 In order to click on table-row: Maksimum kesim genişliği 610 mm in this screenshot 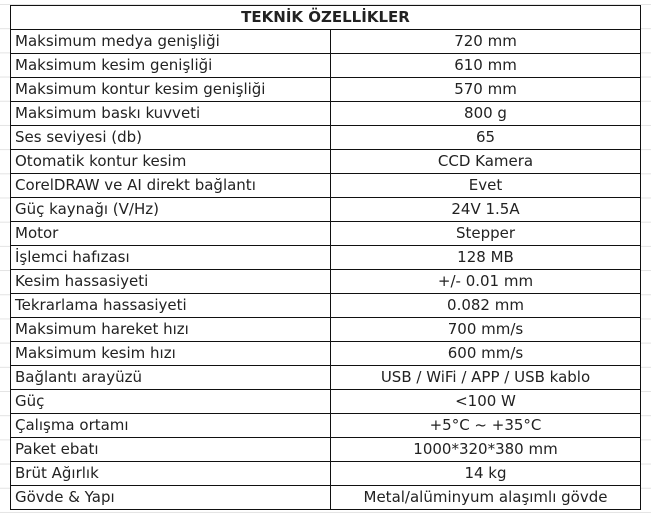, I will do `click(325, 65)`.